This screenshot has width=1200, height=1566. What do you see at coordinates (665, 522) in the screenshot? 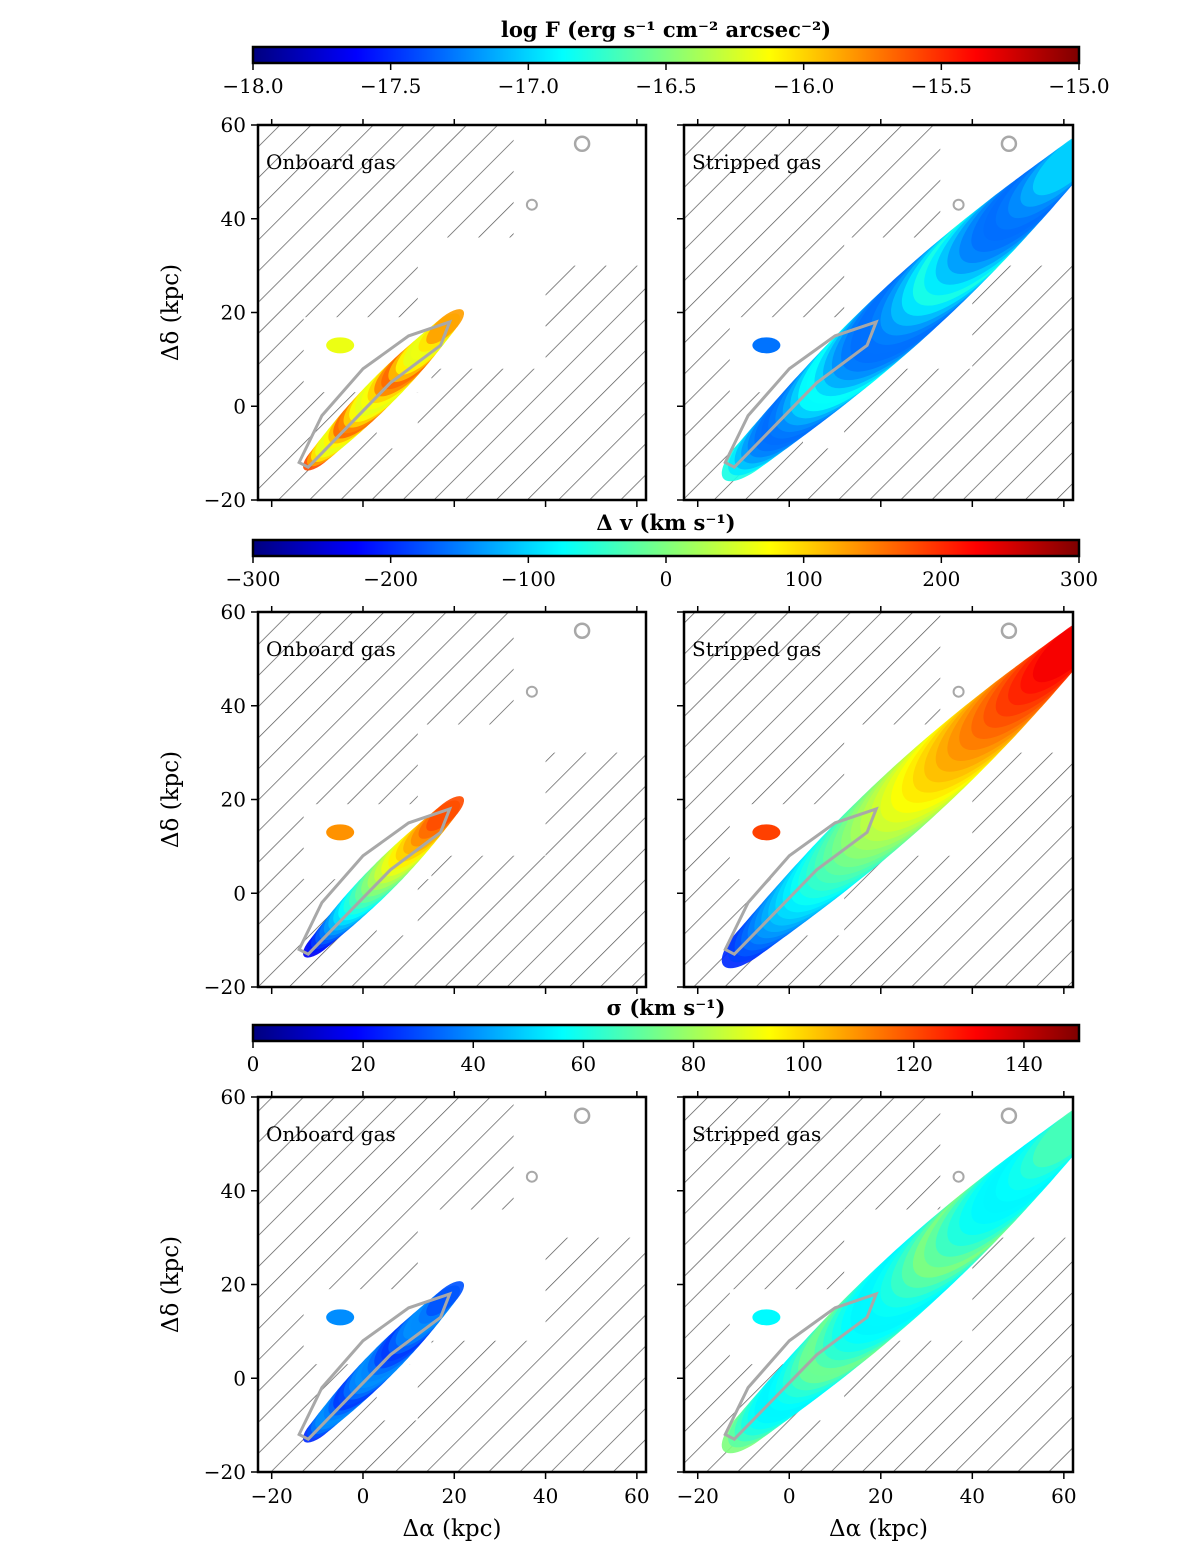
I see `colorbar-title: Δ v (km s⁻¹)` at bounding box center [665, 522].